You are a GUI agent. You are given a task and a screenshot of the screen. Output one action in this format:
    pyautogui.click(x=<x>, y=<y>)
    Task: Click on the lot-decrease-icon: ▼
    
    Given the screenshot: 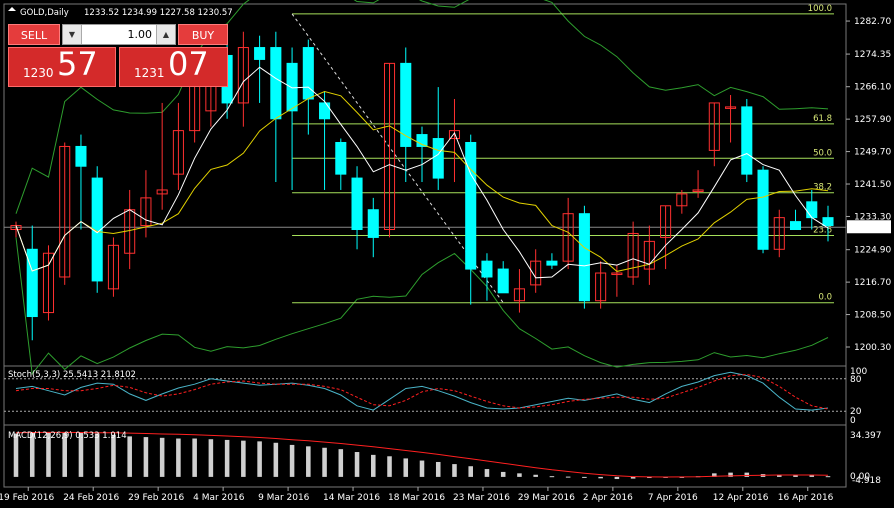 What is the action you would take?
    pyautogui.click(x=72, y=34)
    